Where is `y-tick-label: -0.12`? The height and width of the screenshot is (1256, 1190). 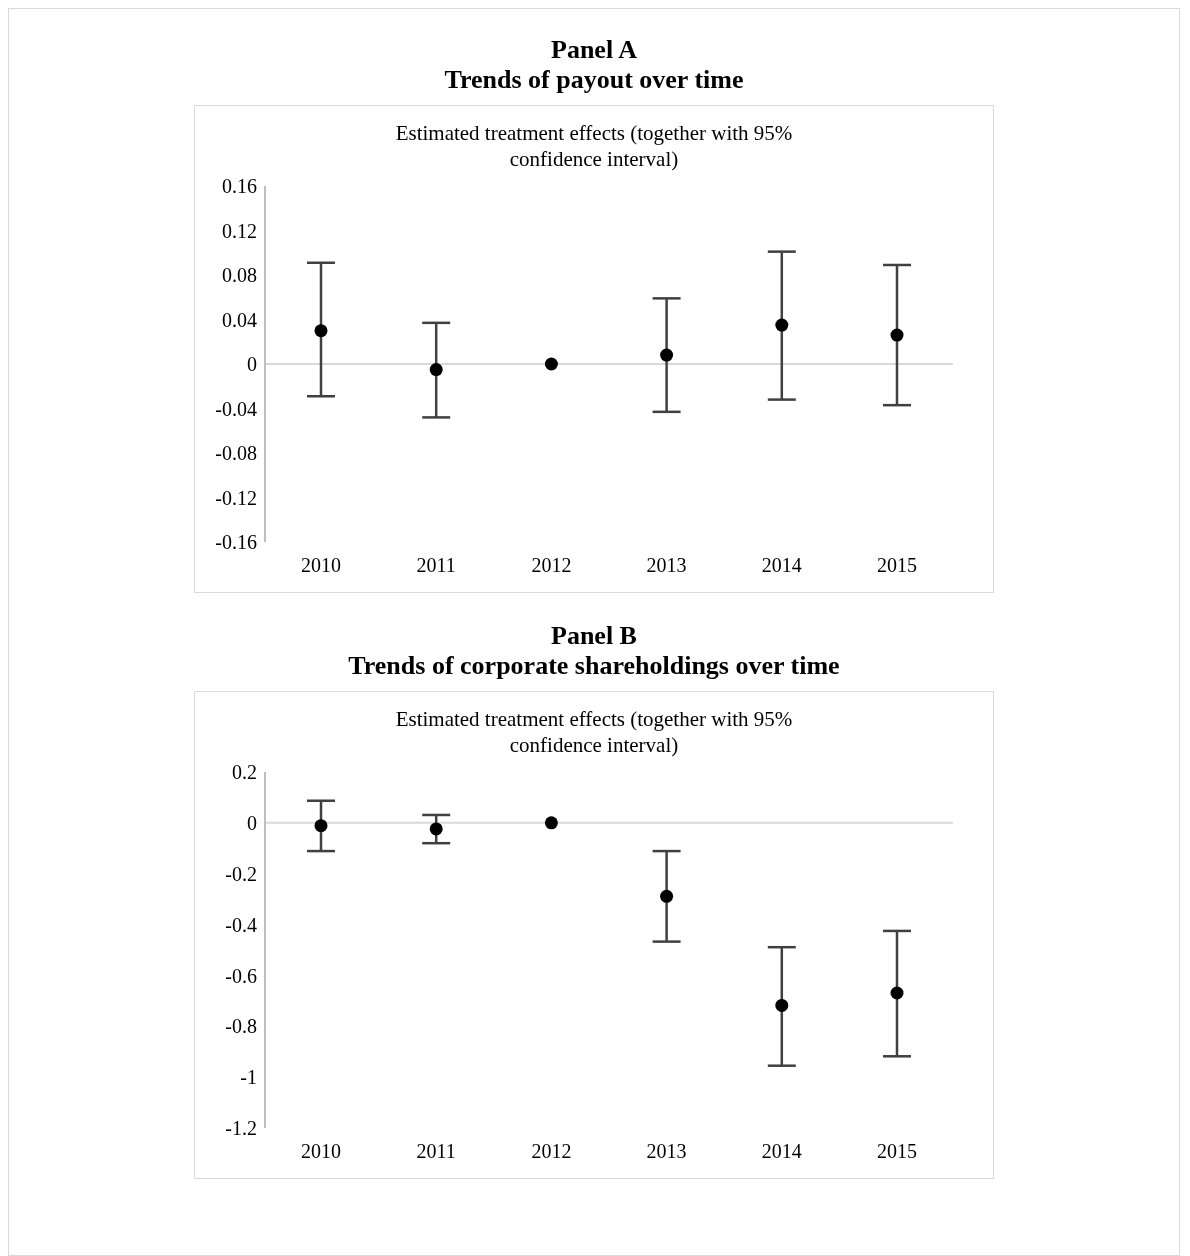
y-tick-label: -0.12 is located at coordinates (236, 497).